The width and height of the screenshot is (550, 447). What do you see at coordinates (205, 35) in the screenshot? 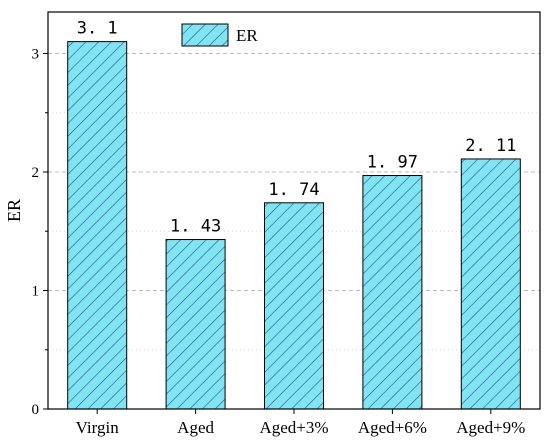
I see `legend-swatch-er` at bounding box center [205, 35].